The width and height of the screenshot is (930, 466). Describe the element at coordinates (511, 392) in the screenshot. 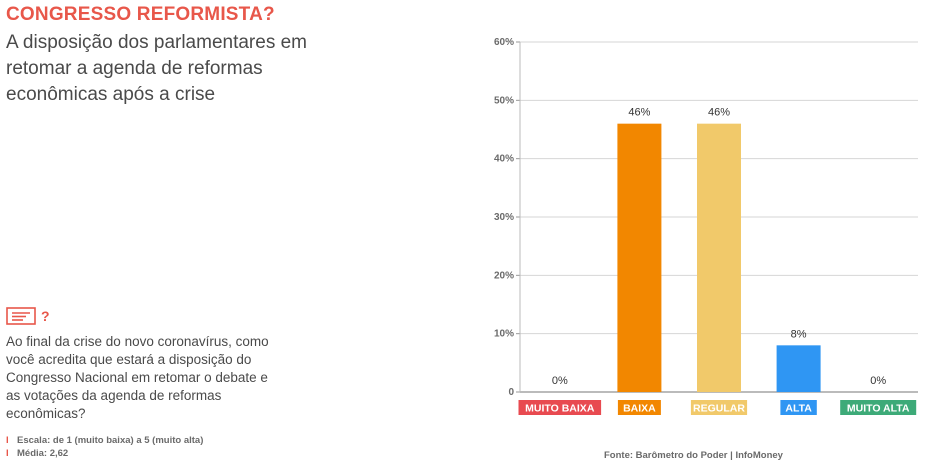

I see `y-tick-label: 0` at that location.